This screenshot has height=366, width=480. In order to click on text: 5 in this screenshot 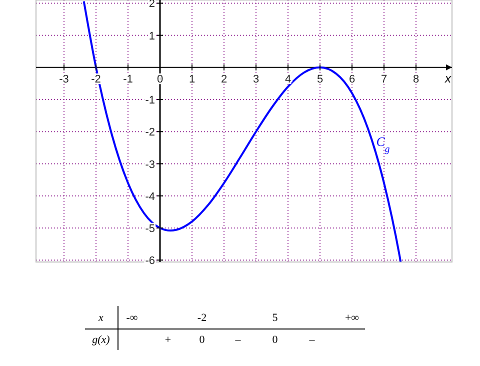, I will do `click(275, 318)`.